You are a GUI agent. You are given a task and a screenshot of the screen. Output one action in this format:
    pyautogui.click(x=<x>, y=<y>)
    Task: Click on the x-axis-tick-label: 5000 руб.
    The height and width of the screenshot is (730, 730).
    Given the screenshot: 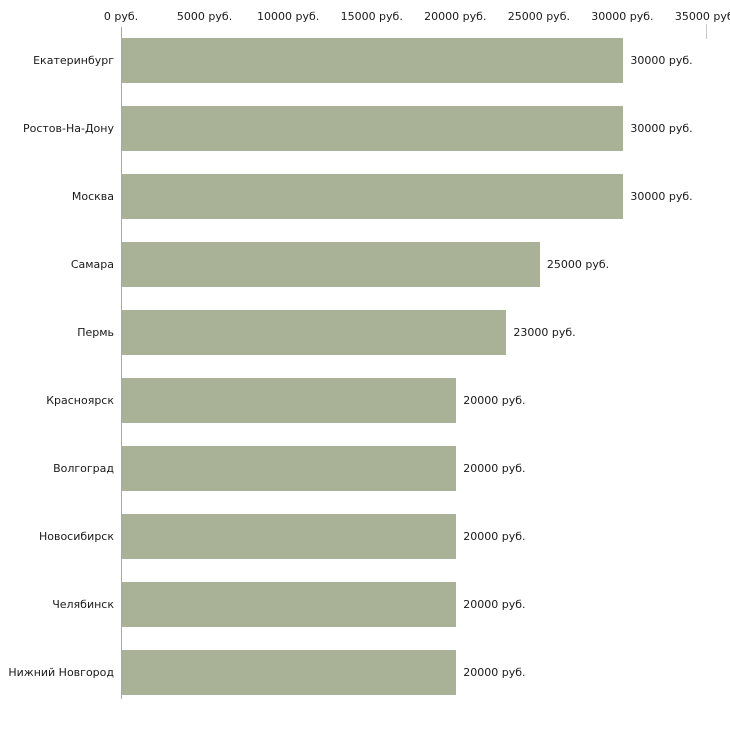 What is the action you would take?
    pyautogui.click(x=204, y=16)
    